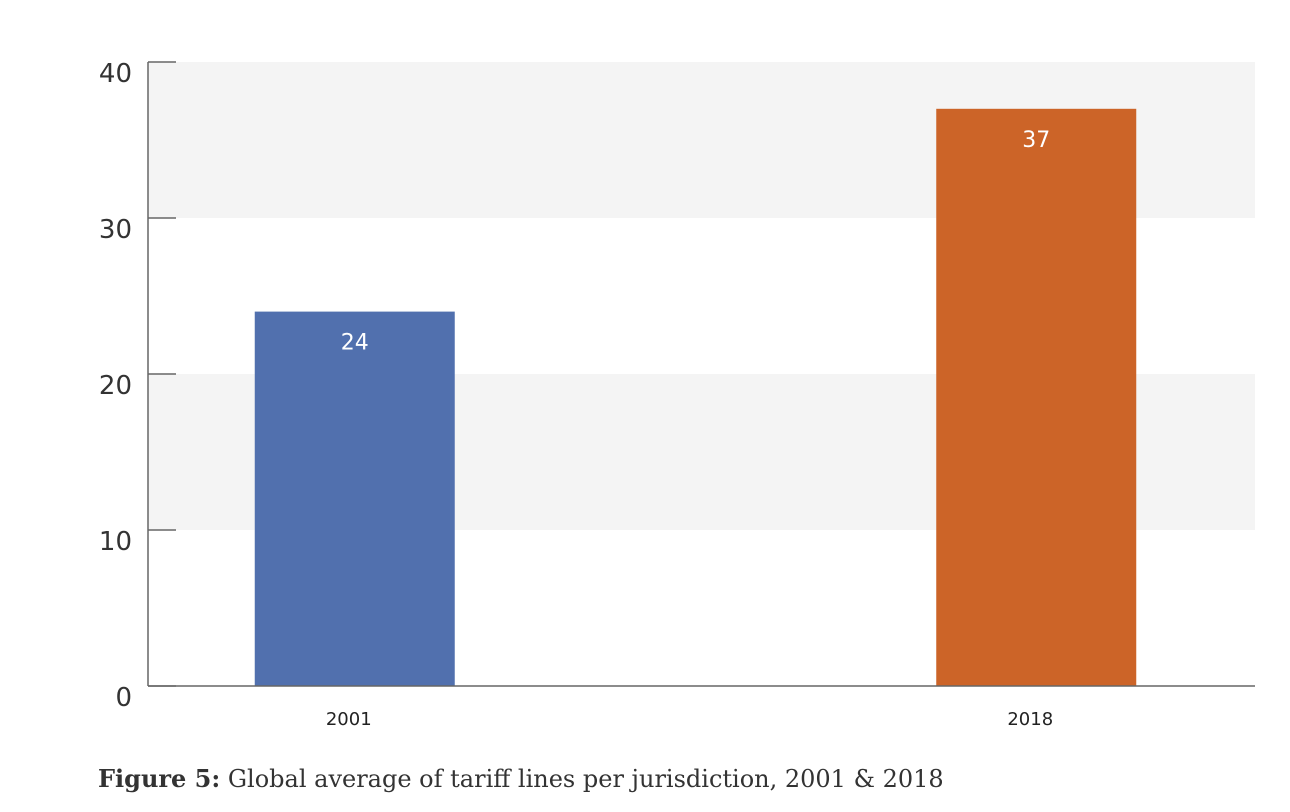 The height and width of the screenshot is (812, 1290). Describe the element at coordinates (115, 230) in the screenshot. I see `y-tick-label-30: 30` at that location.